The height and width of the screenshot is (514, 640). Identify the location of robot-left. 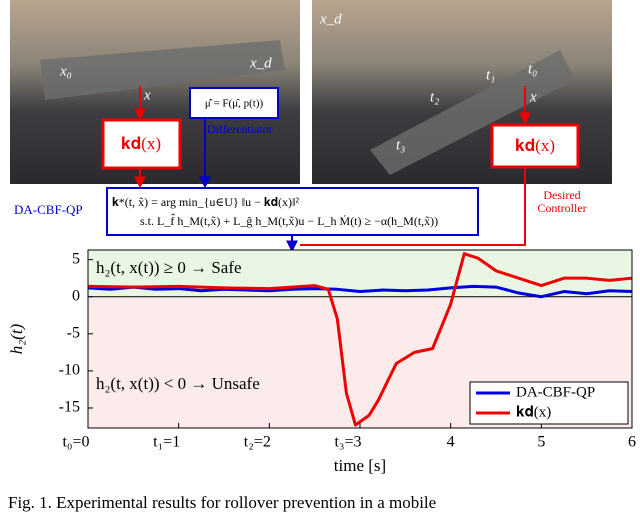
(162, 70).